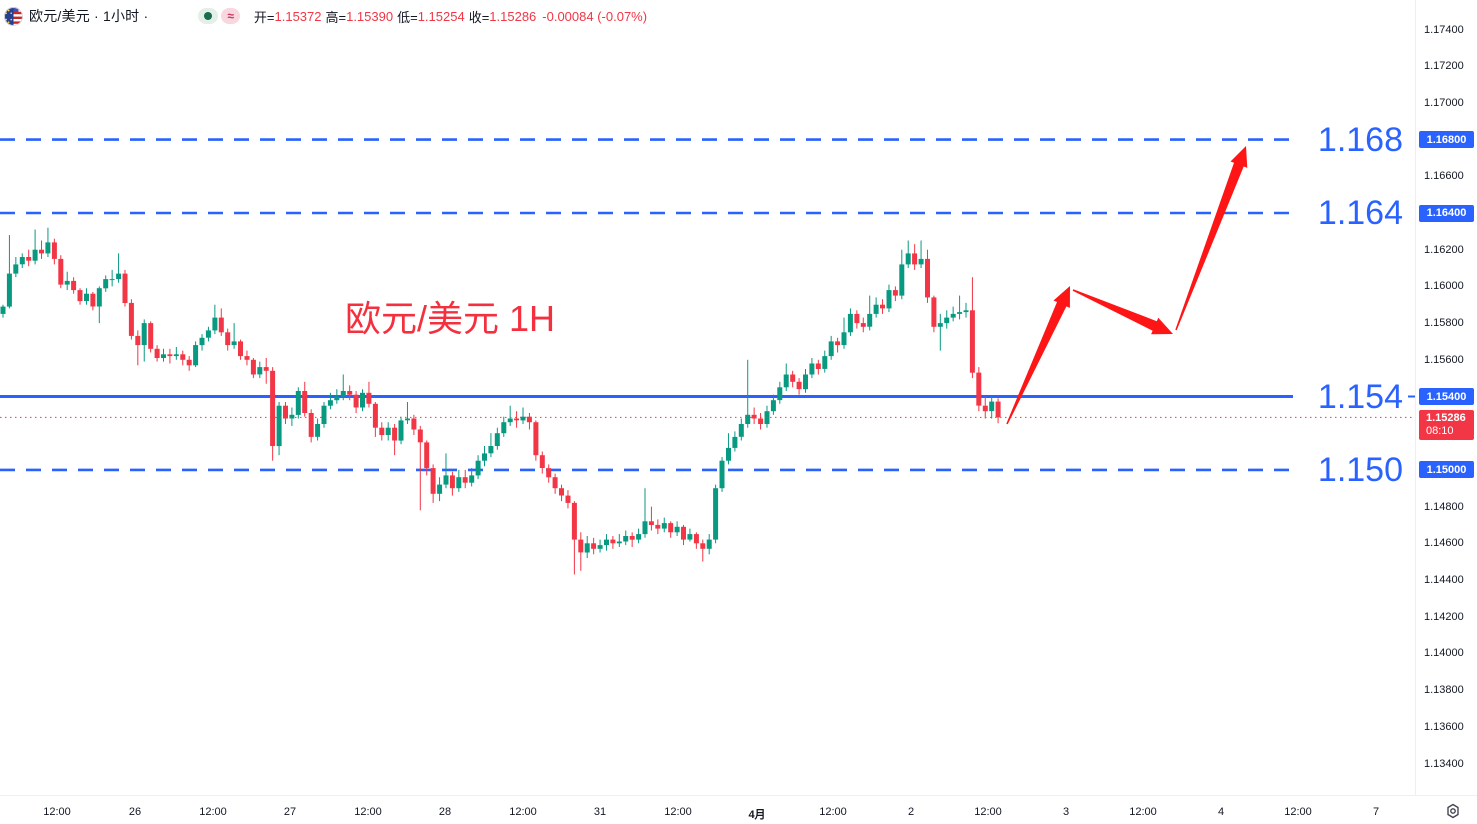 This screenshot has width=1477, height=824. I want to click on symbol-title: 欧元/美元 · 1小时 ·, so click(89, 16).